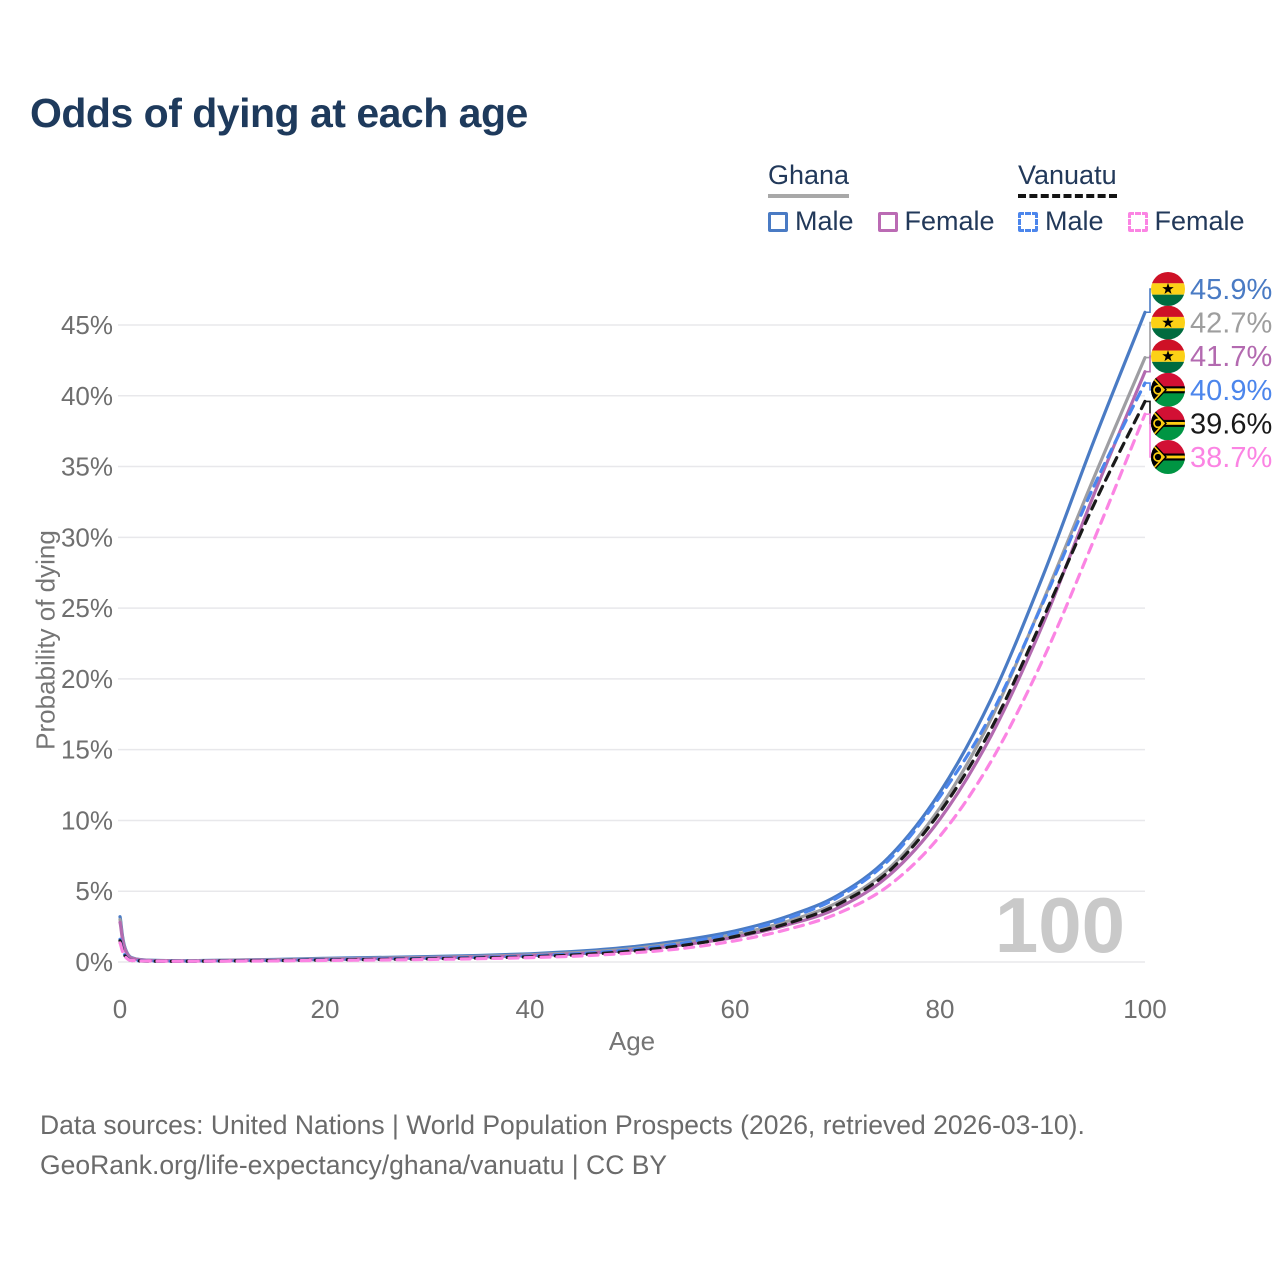 The height and width of the screenshot is (1280, 1280). I want to click on end-value-label-vanuatu-both-sexes: 39.6%, so click(1231, 424).